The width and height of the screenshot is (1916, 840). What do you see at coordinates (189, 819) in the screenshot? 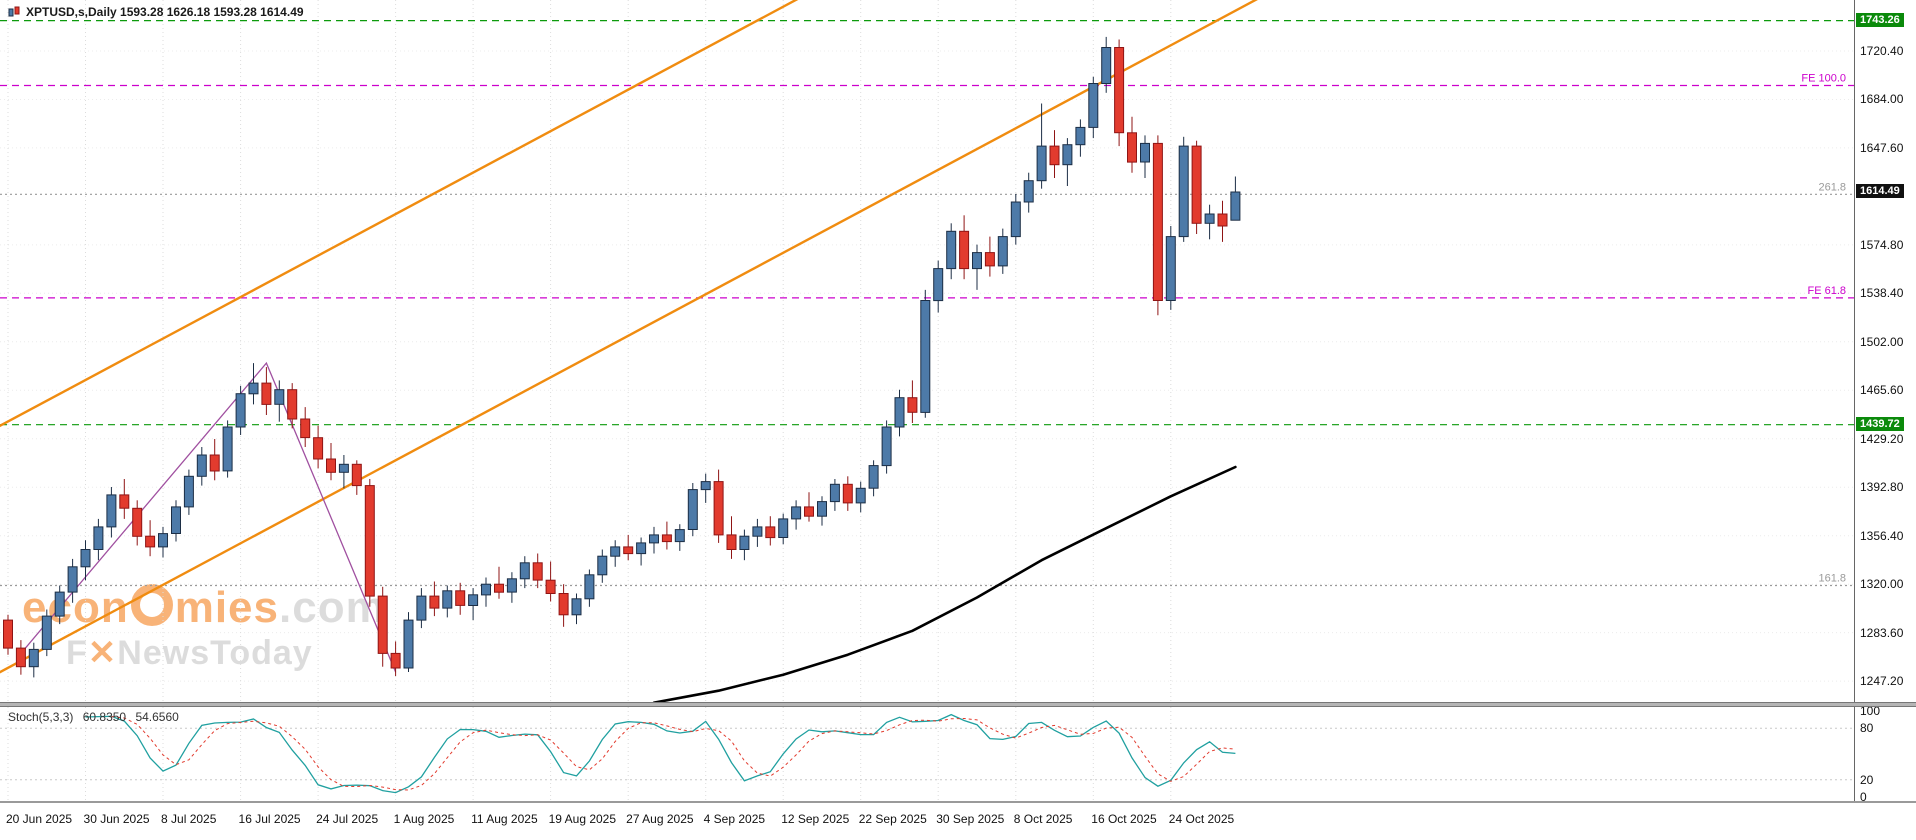
I see `date-label: 8 Jul 2025` at bounding box center [189, 819].